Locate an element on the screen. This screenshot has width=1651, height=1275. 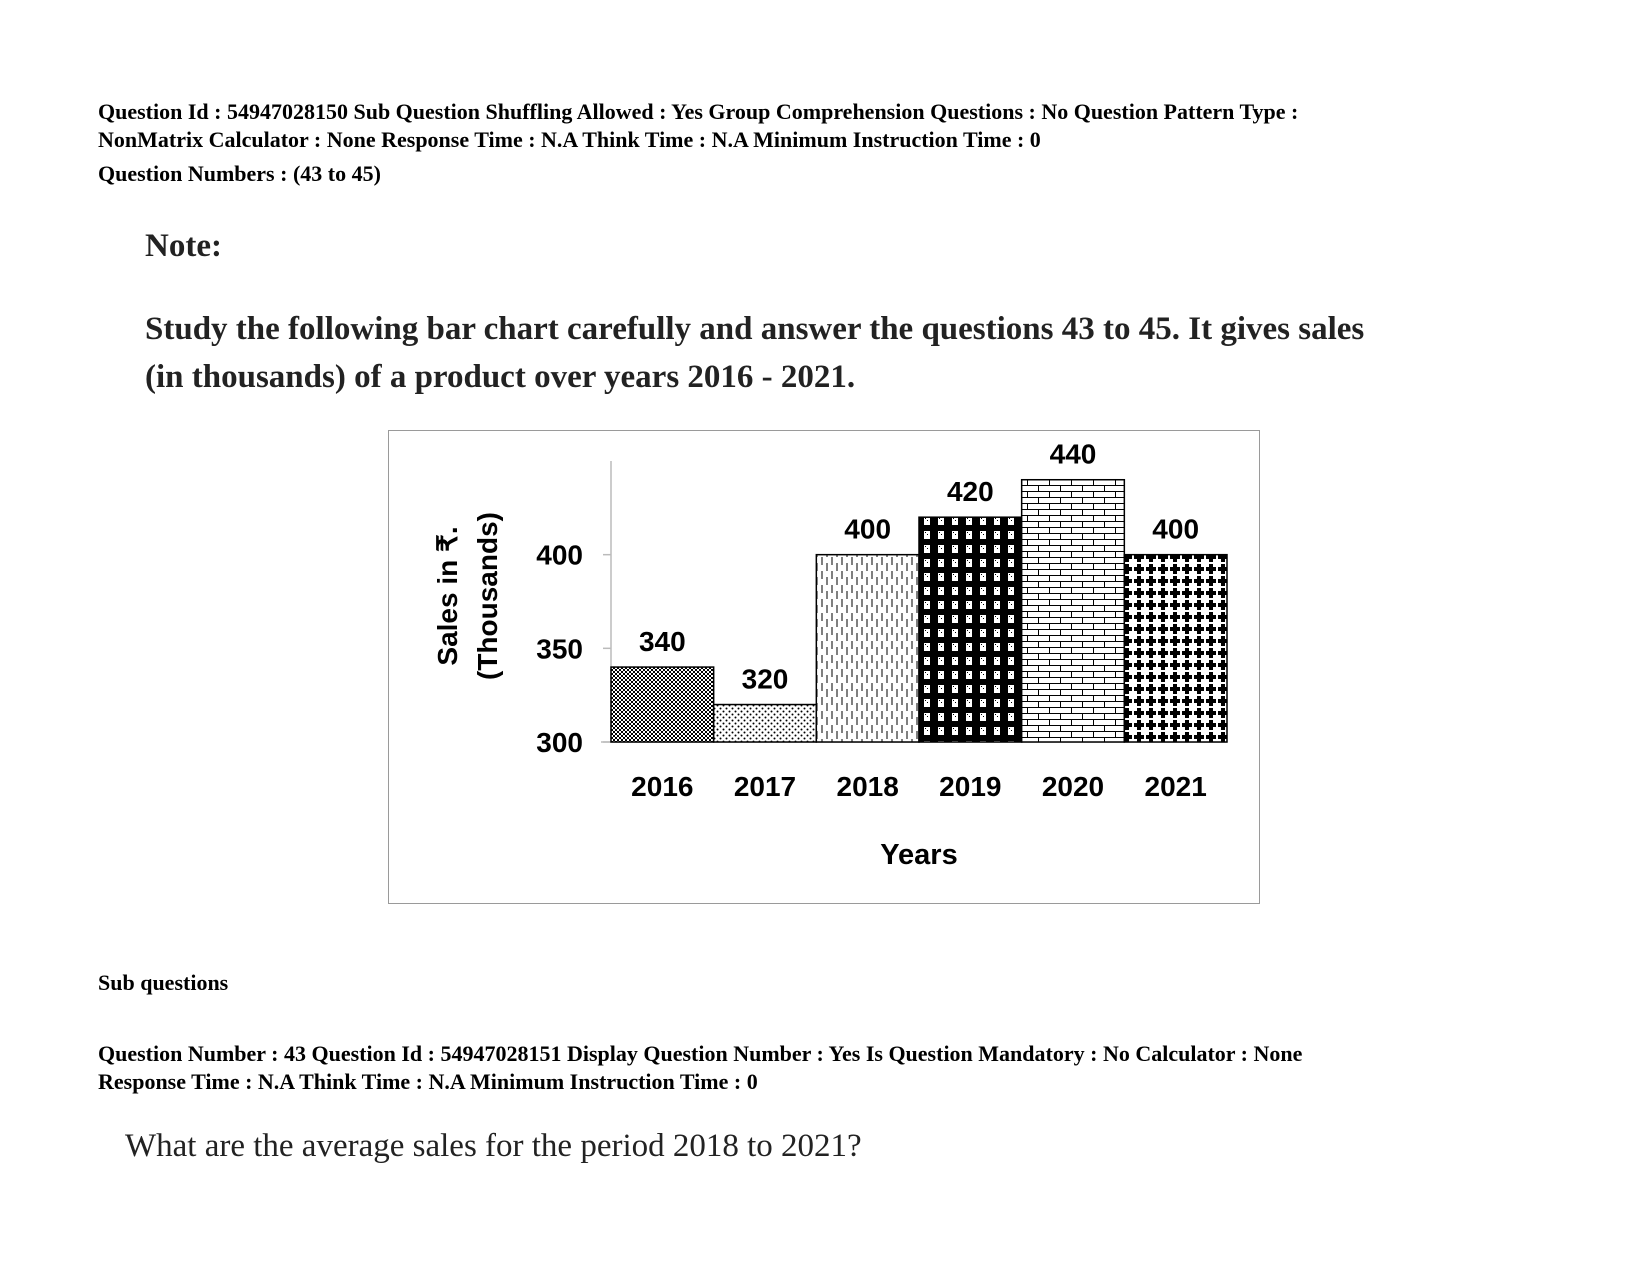
y-tick-label: 350 is located at coordinates (559, 648).